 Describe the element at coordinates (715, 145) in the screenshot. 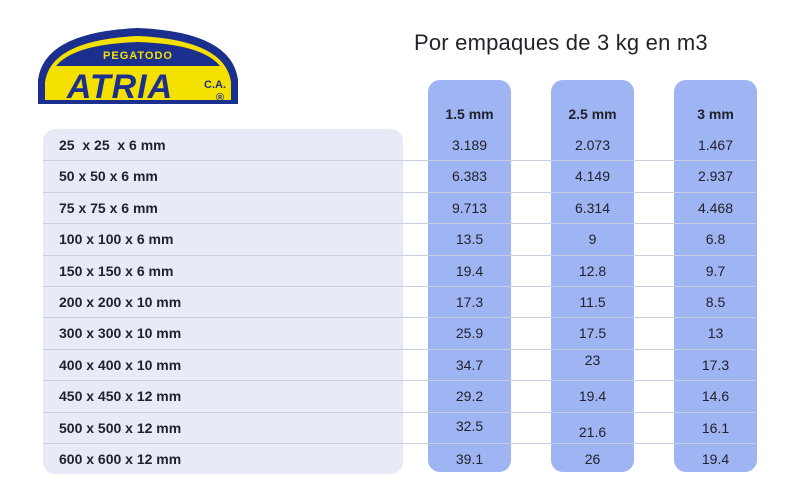

I see `value-cell: 1.467` at that location.